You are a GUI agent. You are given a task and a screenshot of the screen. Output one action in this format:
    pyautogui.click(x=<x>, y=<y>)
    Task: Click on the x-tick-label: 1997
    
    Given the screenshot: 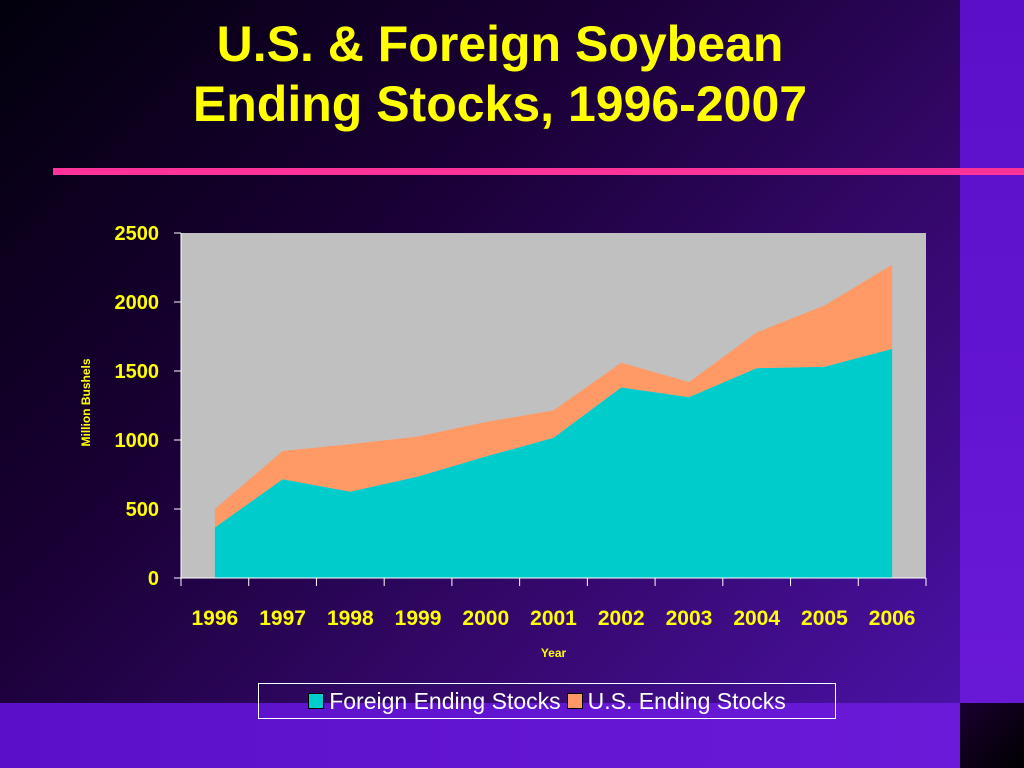 What is the action you would take?
    pyautogui.click(x=282, y=618)
    